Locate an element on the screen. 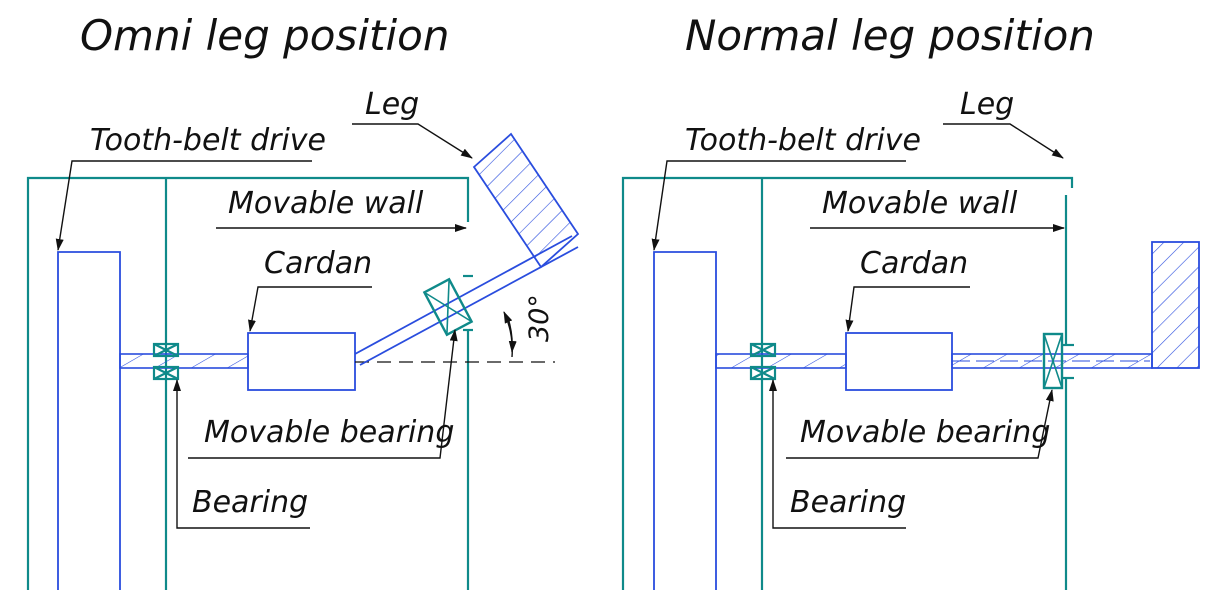  left-leg is located at coordinates (526, 200).